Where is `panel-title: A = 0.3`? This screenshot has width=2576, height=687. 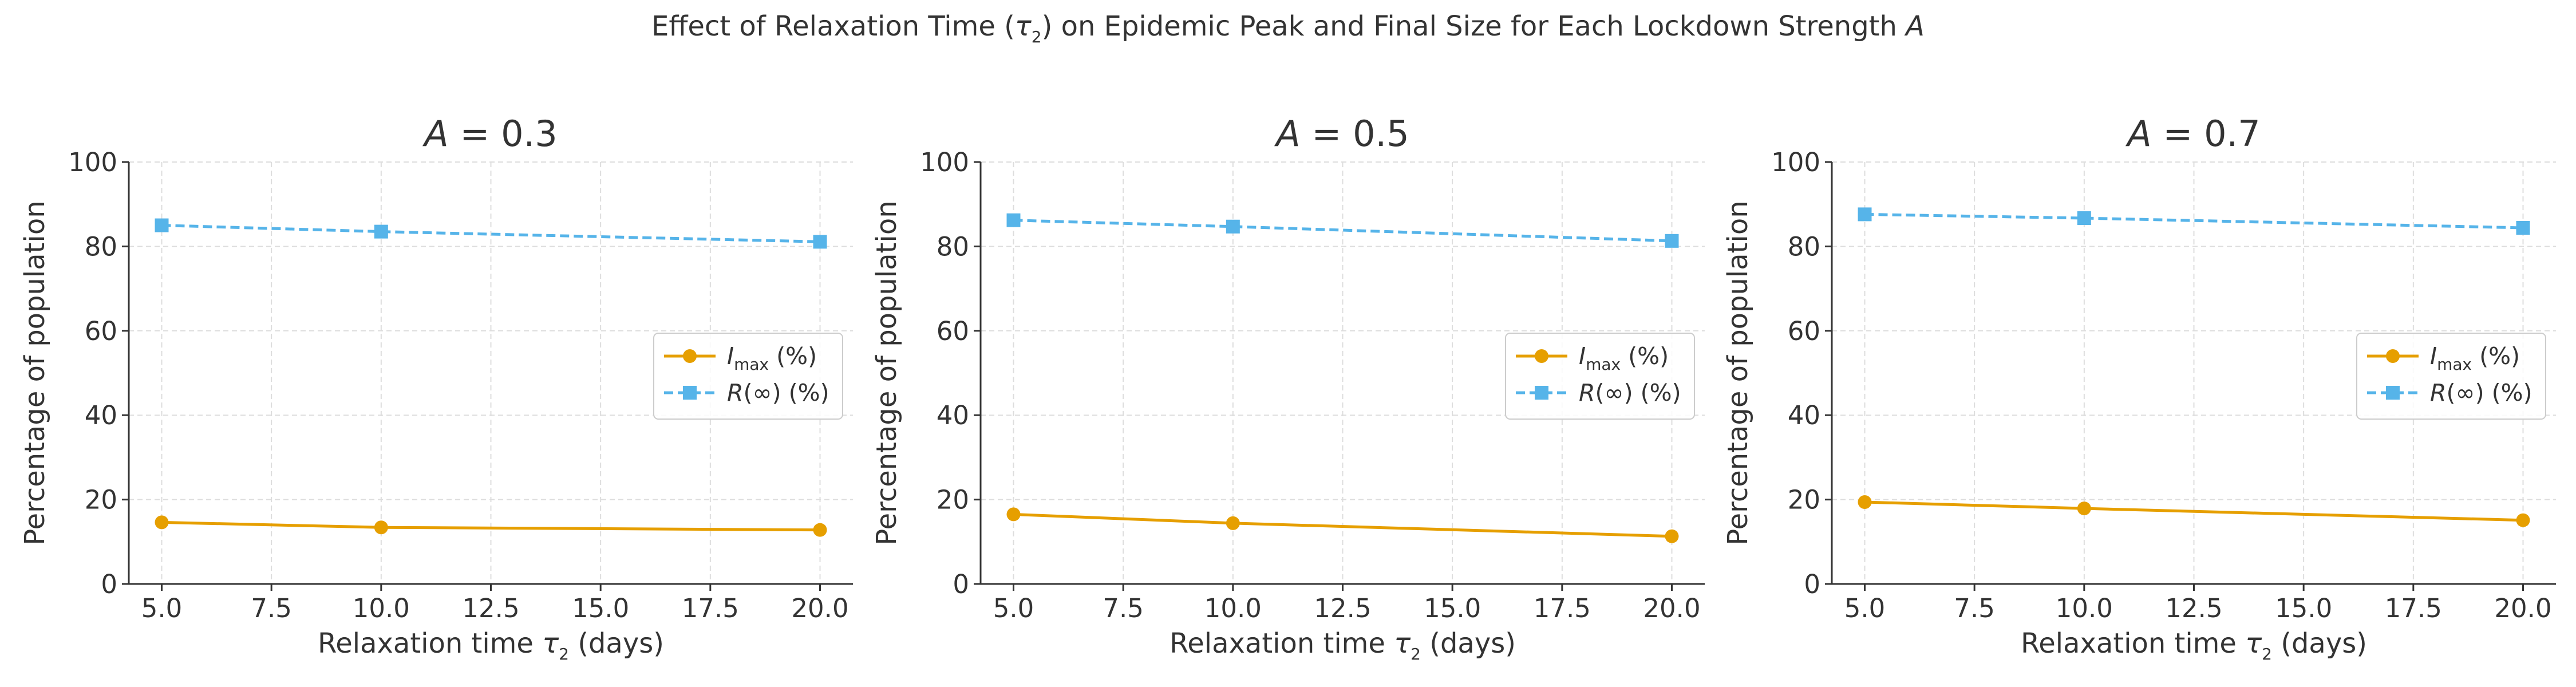
panel-title: A = 0.3 is located at coordinates (489, 134).